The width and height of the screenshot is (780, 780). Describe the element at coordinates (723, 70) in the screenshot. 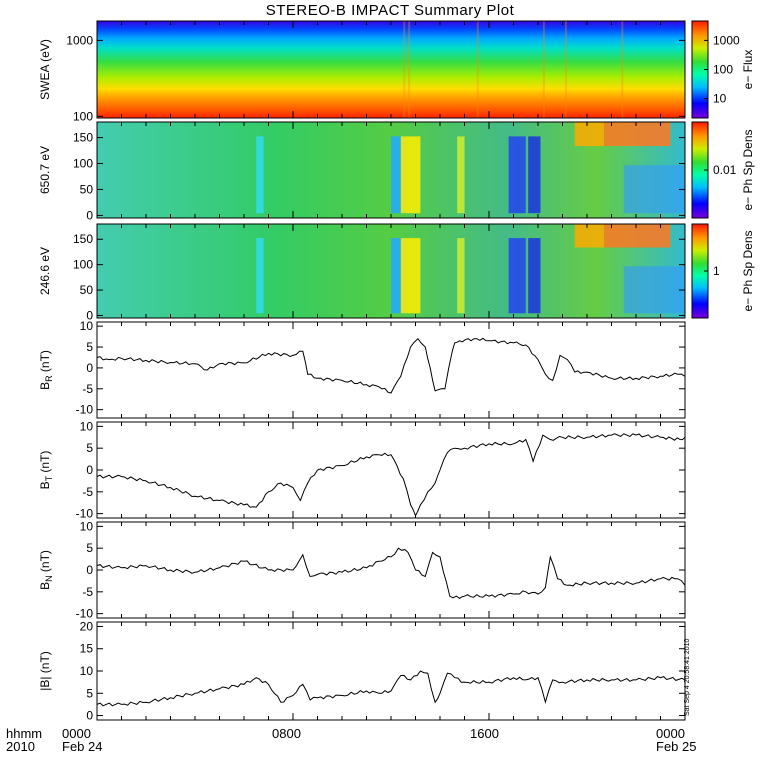

I see `swea-colorbar-tick-label: 100` at that location.